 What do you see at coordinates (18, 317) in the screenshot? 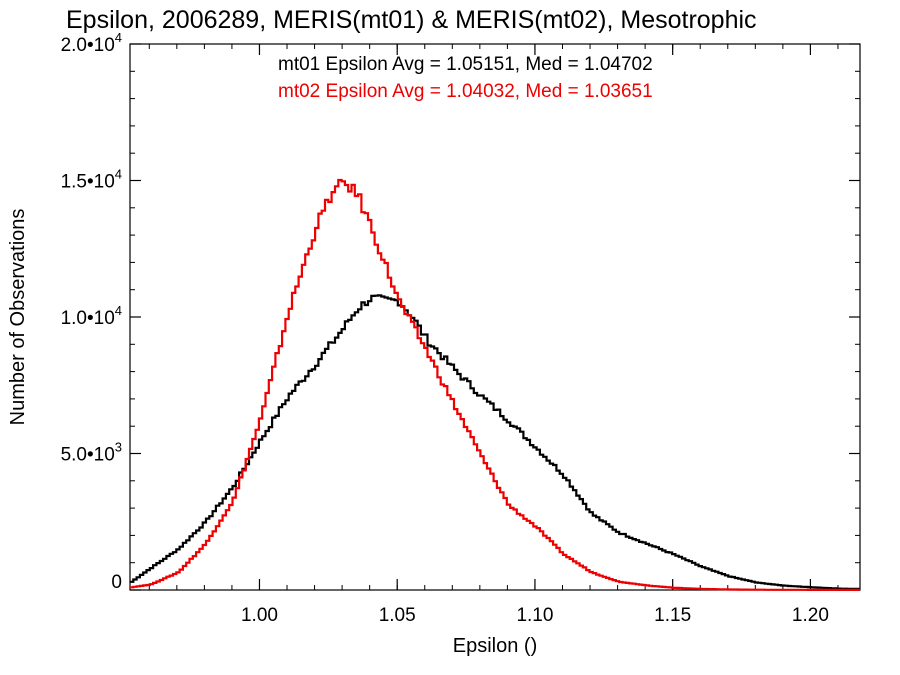
I see `y-axis-label: Number of Observations` at bounding box center [18, 317].